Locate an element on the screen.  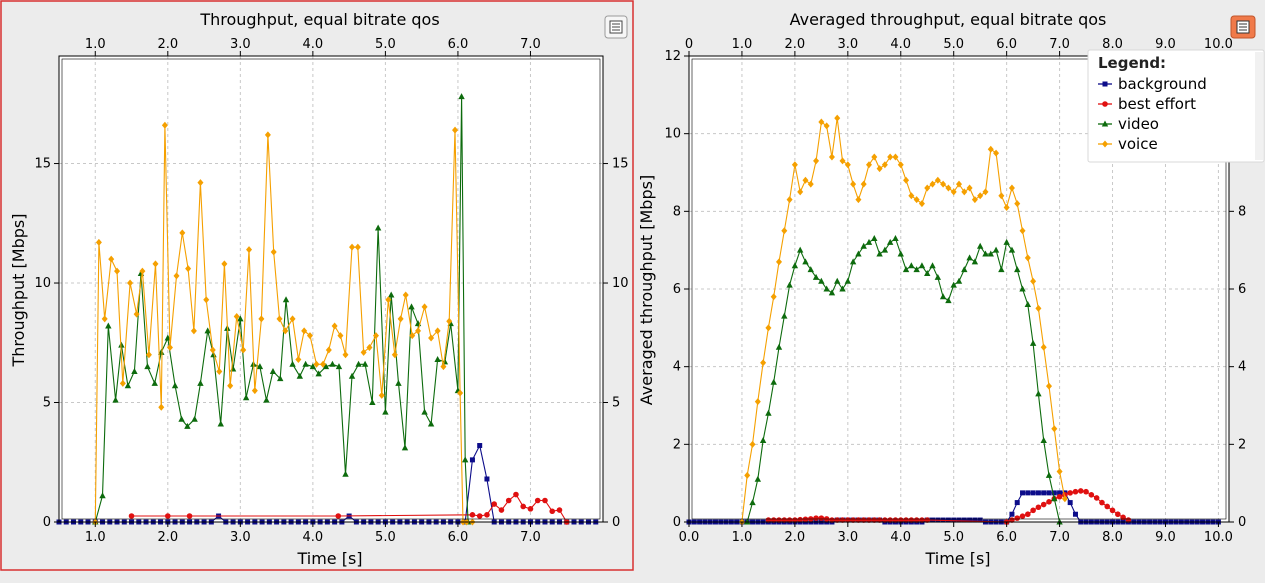
left-y-axis-title: Throughput [Mbps] is located at coordinates (18, 291).